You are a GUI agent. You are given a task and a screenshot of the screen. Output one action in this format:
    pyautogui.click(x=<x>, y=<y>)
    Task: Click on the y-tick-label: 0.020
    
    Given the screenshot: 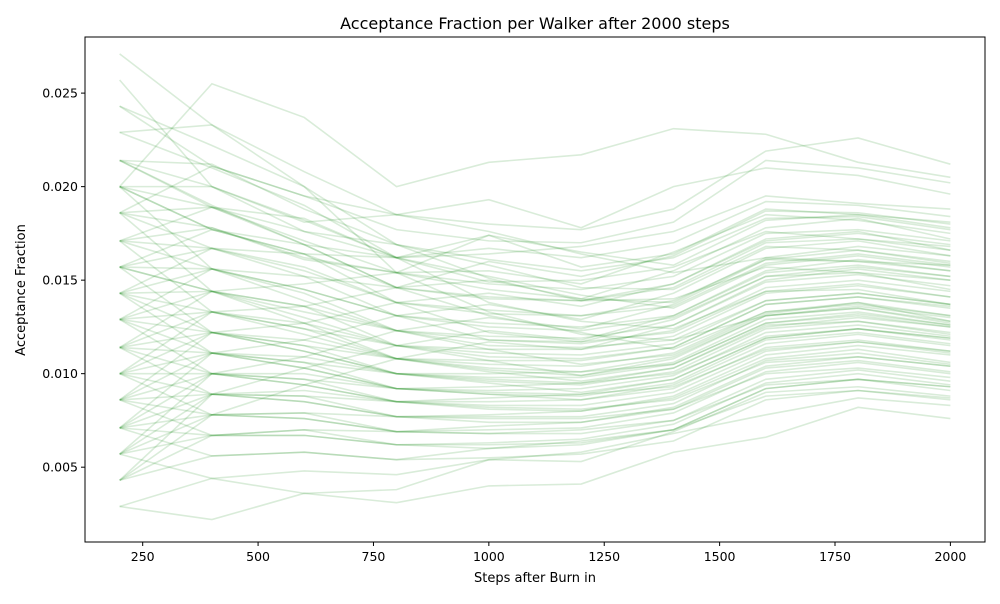 What is the action you would take?
    pyautogui.click(x=60, y=186)
    